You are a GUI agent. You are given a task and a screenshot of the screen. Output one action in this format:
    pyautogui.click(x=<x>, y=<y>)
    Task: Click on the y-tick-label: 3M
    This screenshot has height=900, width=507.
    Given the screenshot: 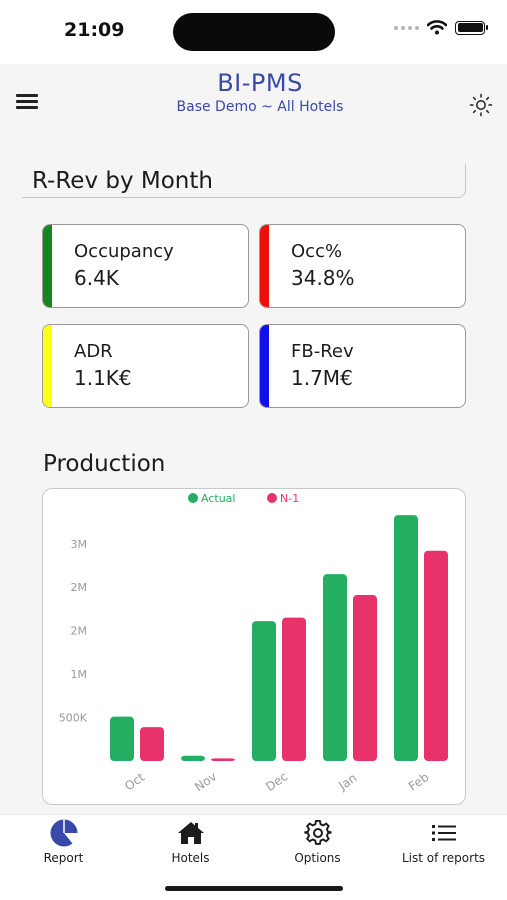 What is the action you would take?
    pyautogui.click(x=79, y=544)
    